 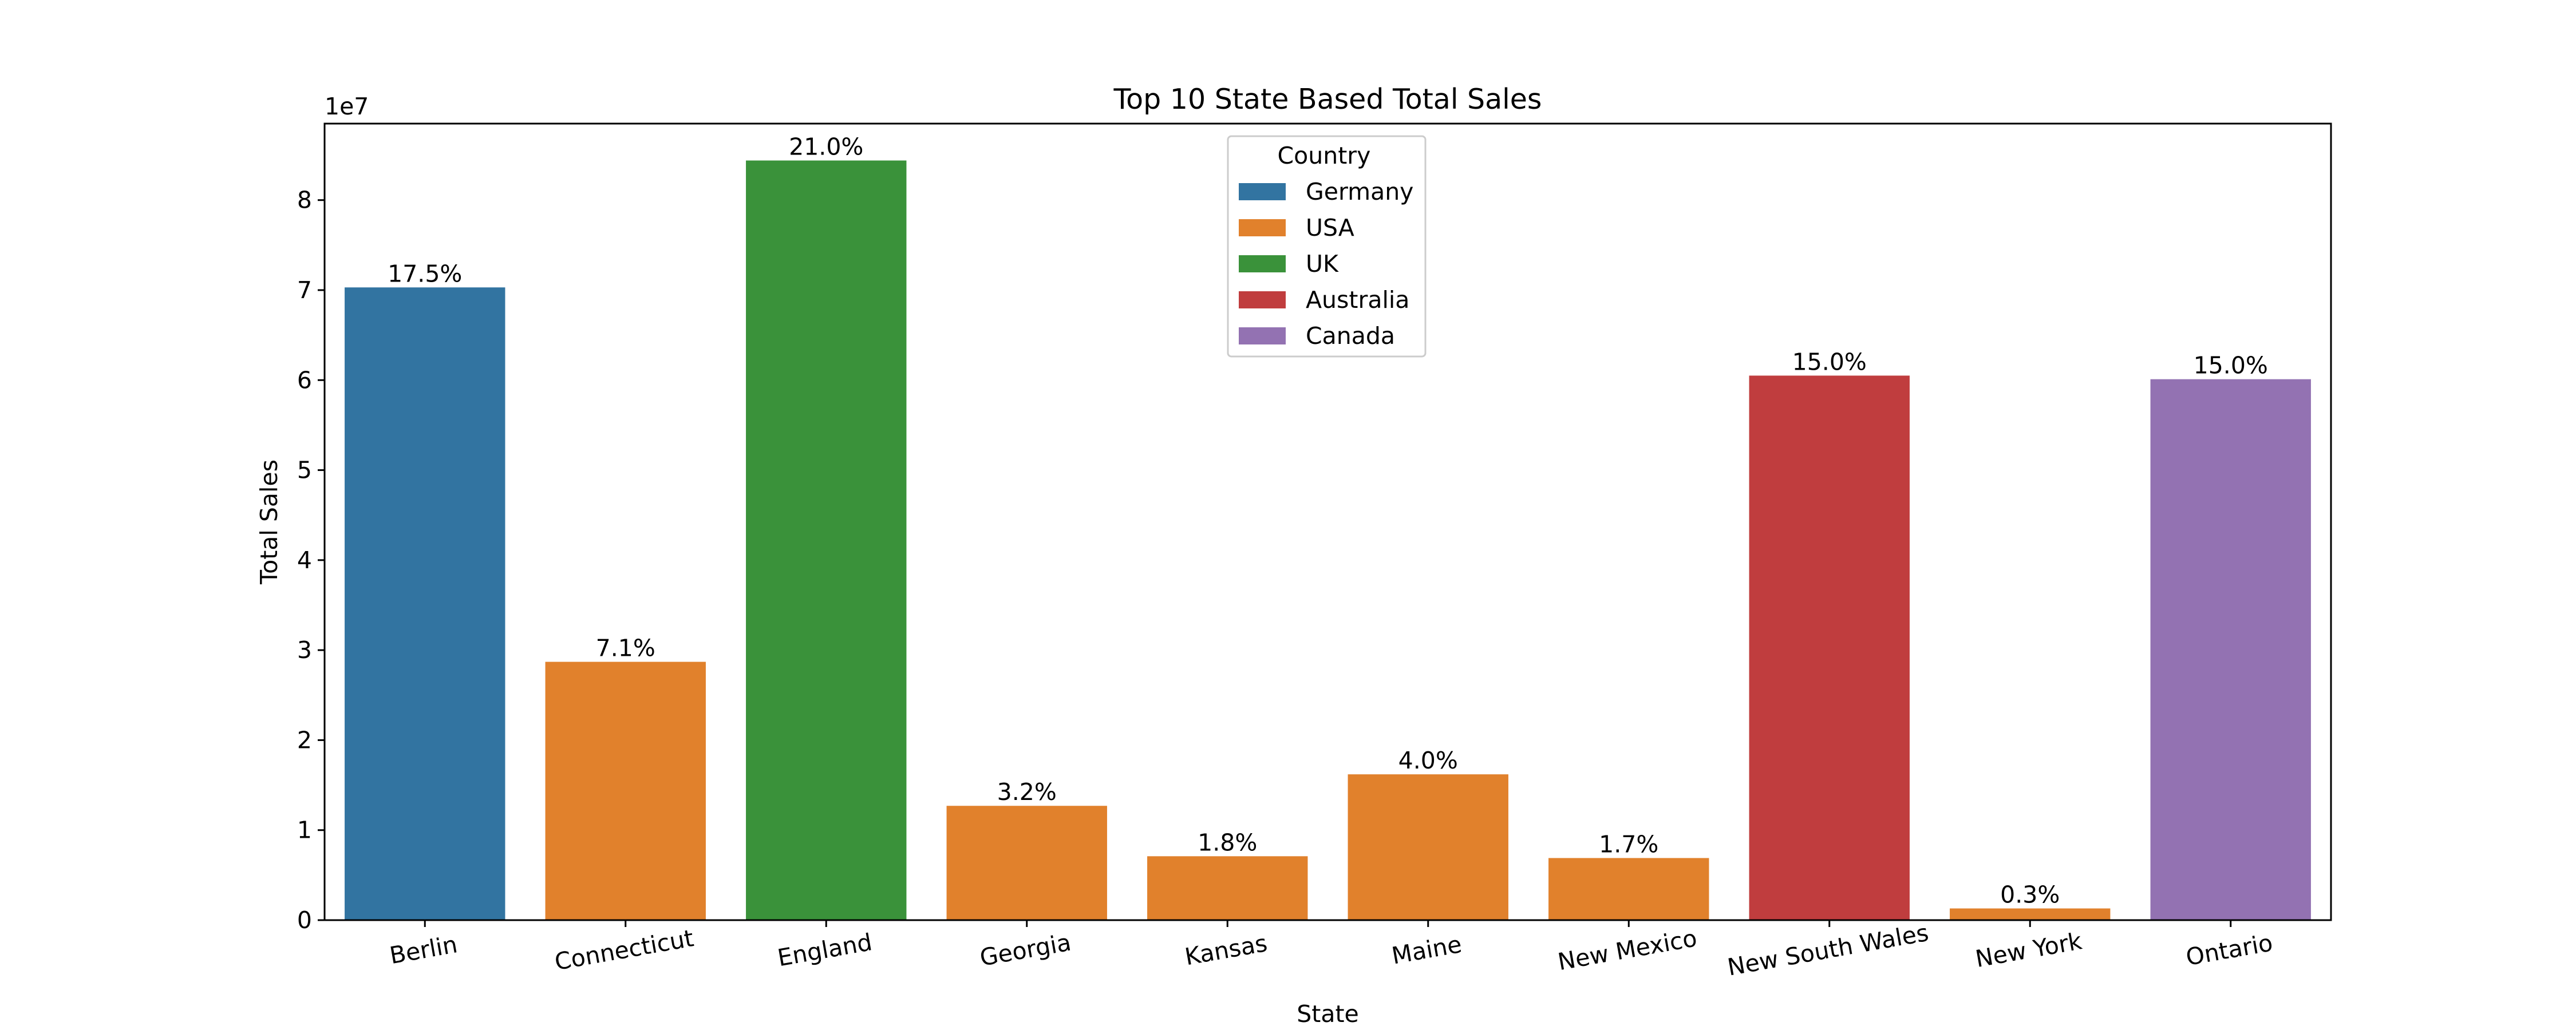 What do you see at coordinates (1227, 842) in the screenshot?
I see `bar-label-kansas: 1.8%` at bounding box center [1227, 842].